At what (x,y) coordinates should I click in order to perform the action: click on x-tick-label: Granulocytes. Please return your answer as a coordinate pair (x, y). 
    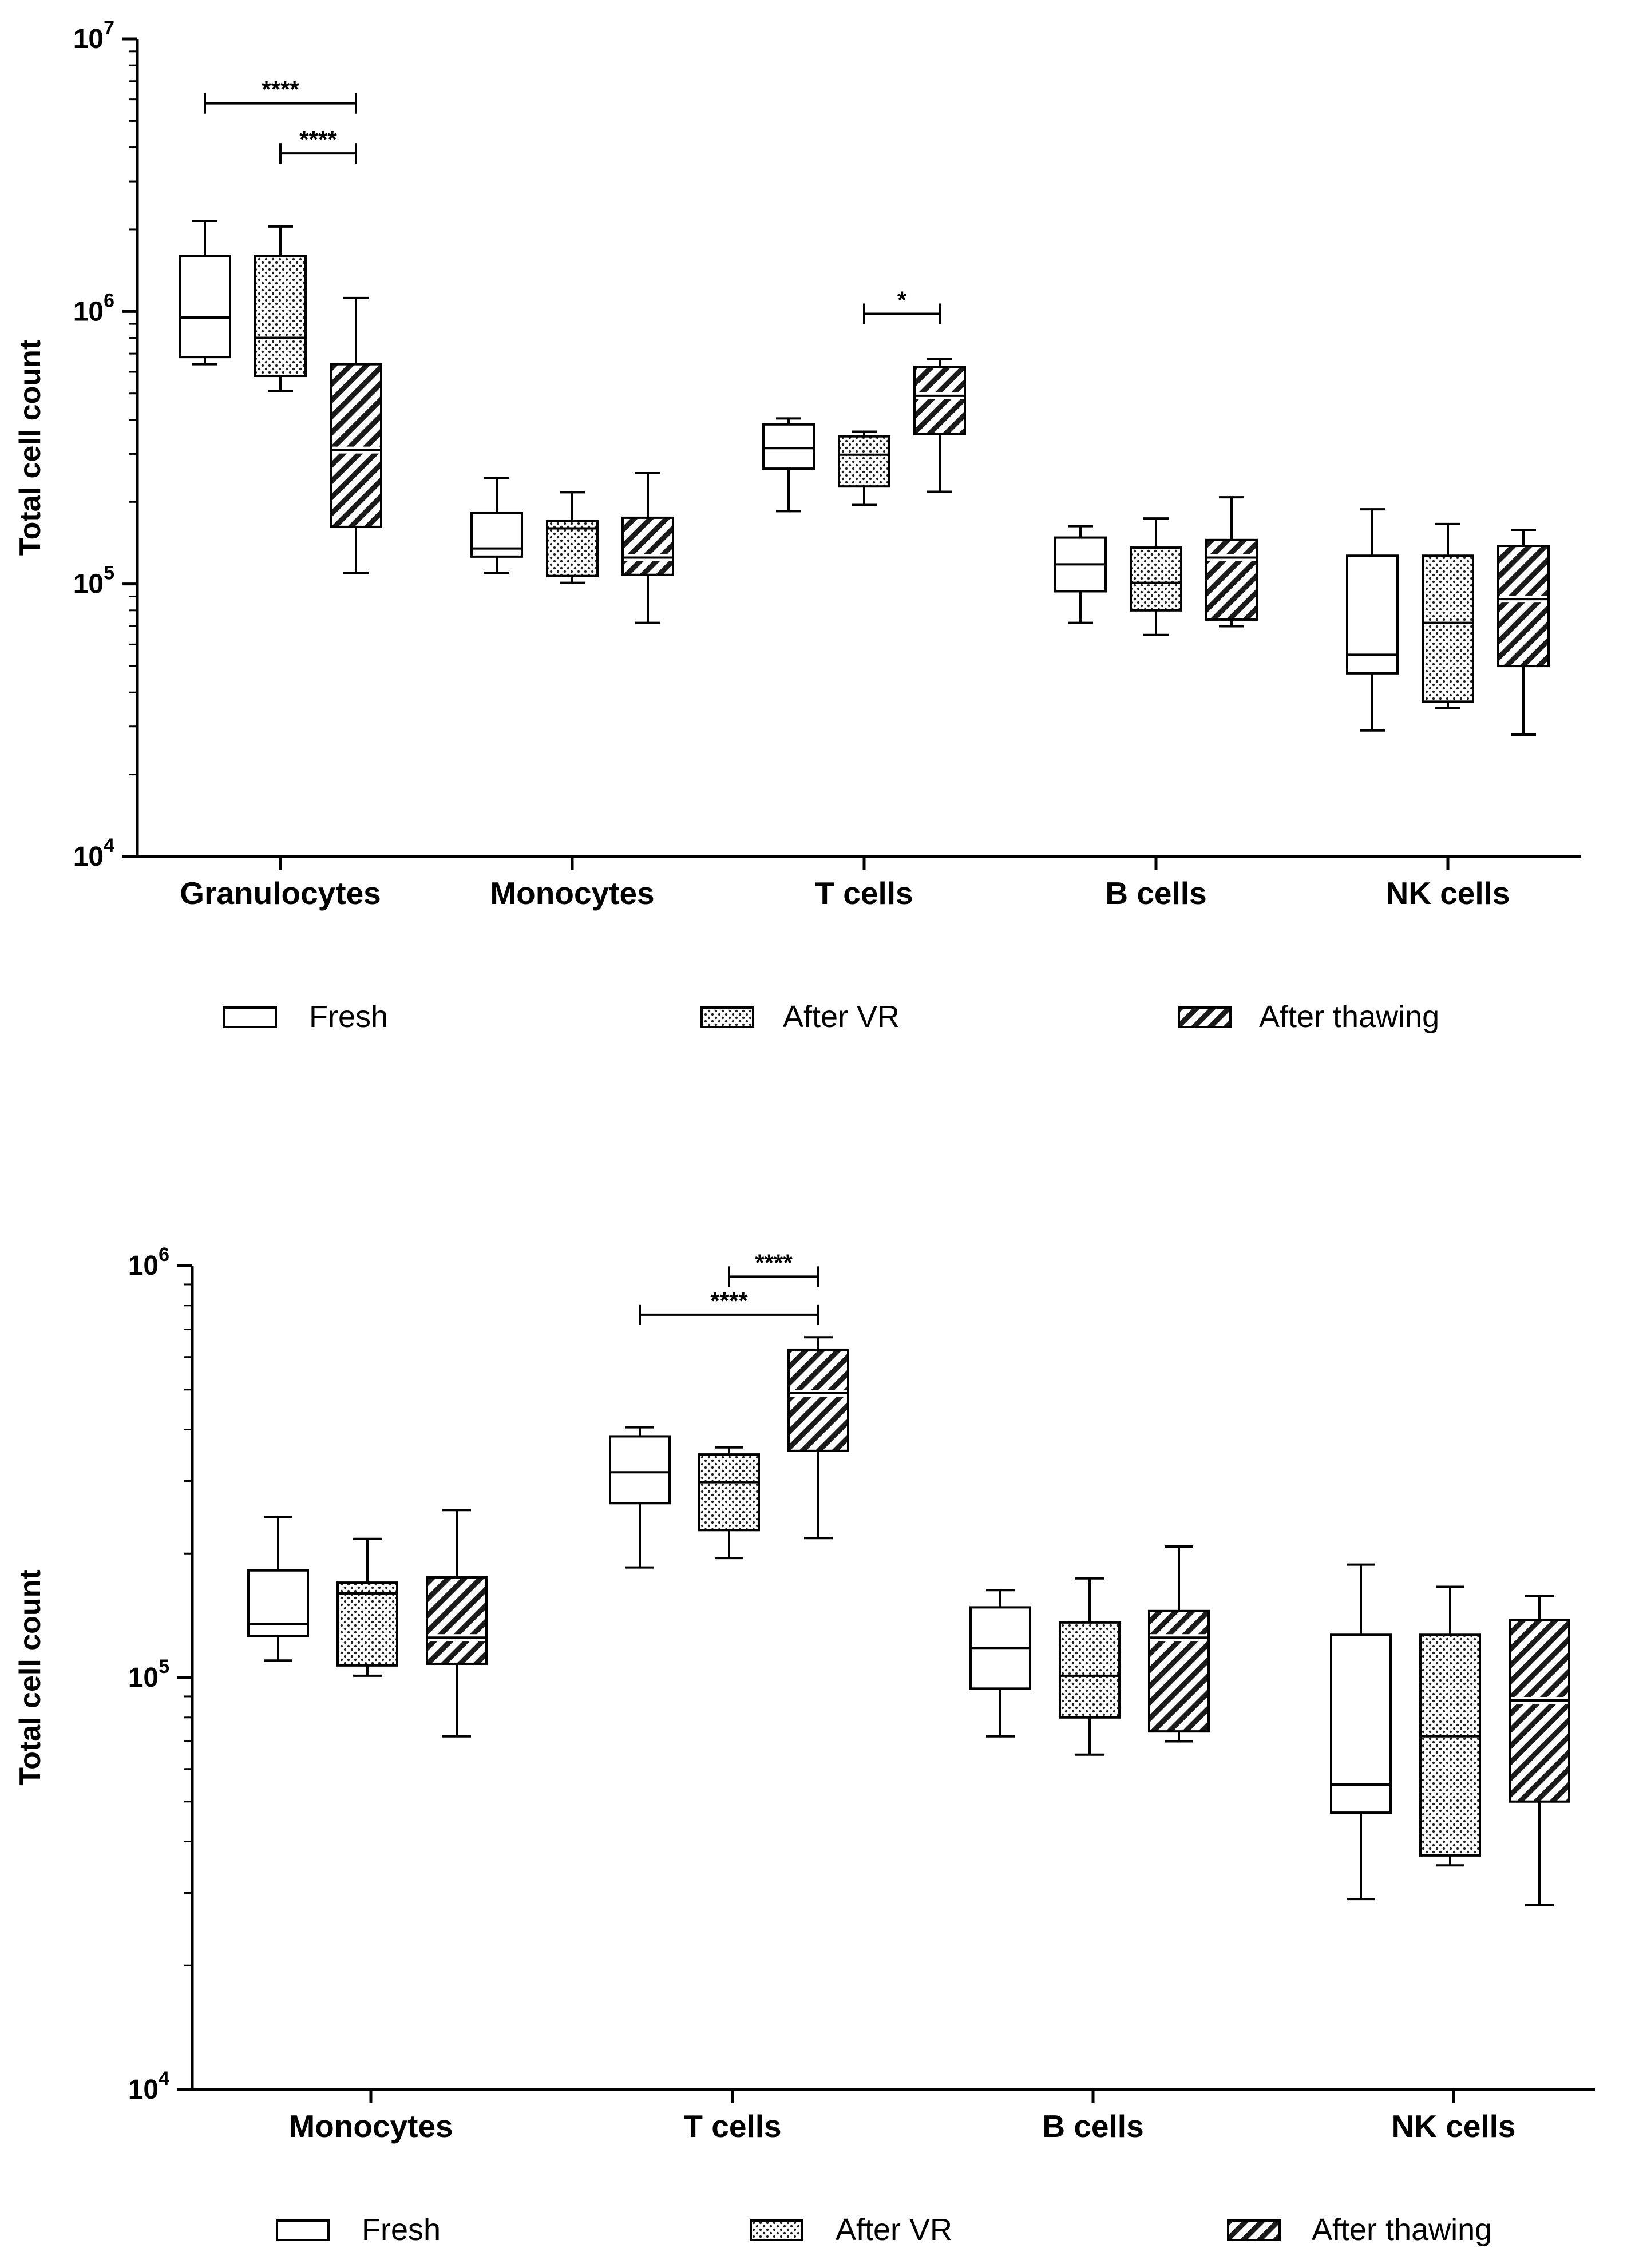
    Looking at the image, I should click on (280, 893).